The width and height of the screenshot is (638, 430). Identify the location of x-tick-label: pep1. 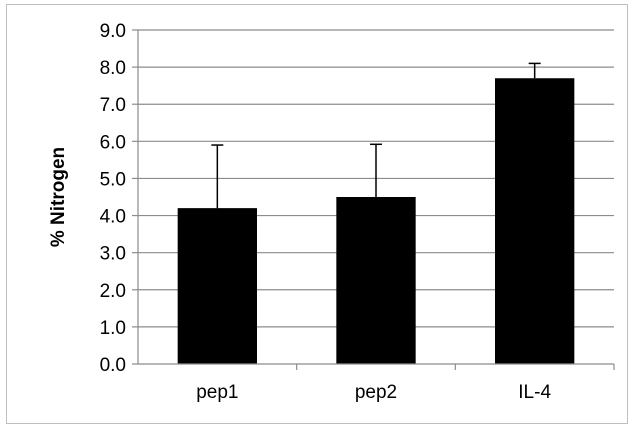
(217, 392).